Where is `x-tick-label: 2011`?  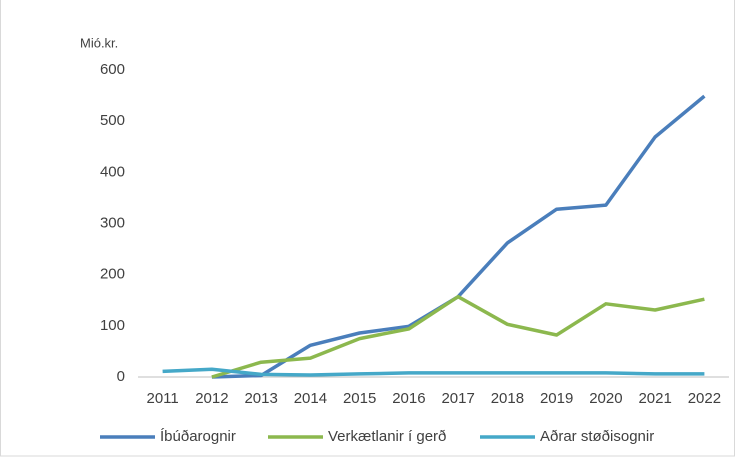
x-tick-label: 2011 is located at coordinates (162, 398).